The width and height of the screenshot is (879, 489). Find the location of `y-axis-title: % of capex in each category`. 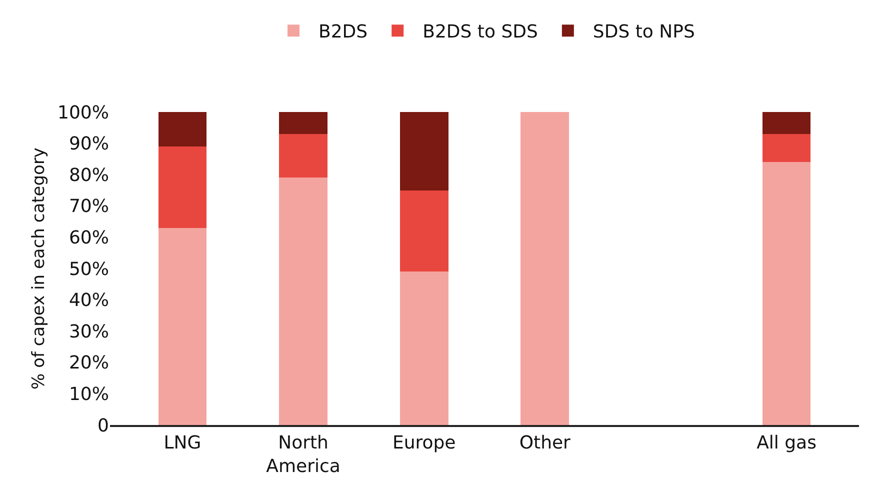

y-axis-title: % of capex in each category is located at coordinates (39, 269).